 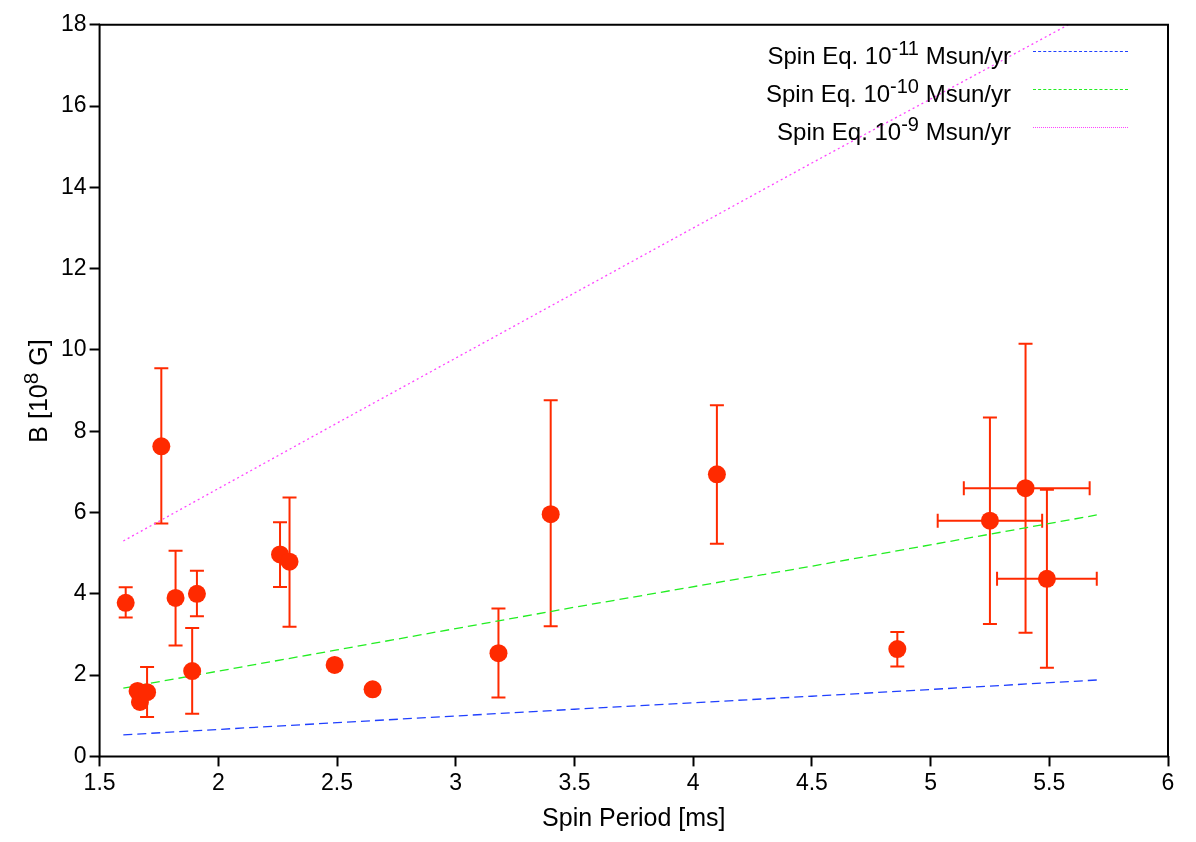 What do you see at coordinates (811, 781) in the screenshot?
I see `x-tick-label: 4.5` at bounding box center [811, 781].